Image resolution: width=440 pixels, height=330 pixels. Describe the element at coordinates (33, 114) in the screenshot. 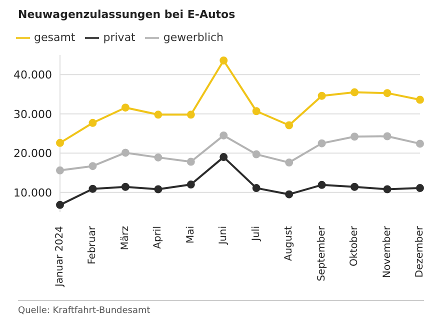

I see `y-tick-label: 30.000` at that location.